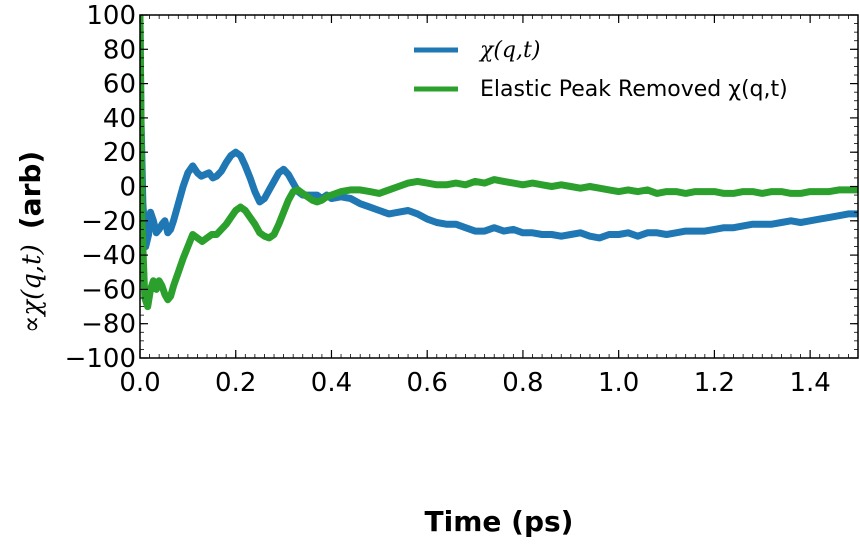 The width and height of the screenshot is (860, 551). What do you see at coordinates (119, 50) in the screenshot?
I see `y-tick-label: 80` at bounding box center [119, 50].